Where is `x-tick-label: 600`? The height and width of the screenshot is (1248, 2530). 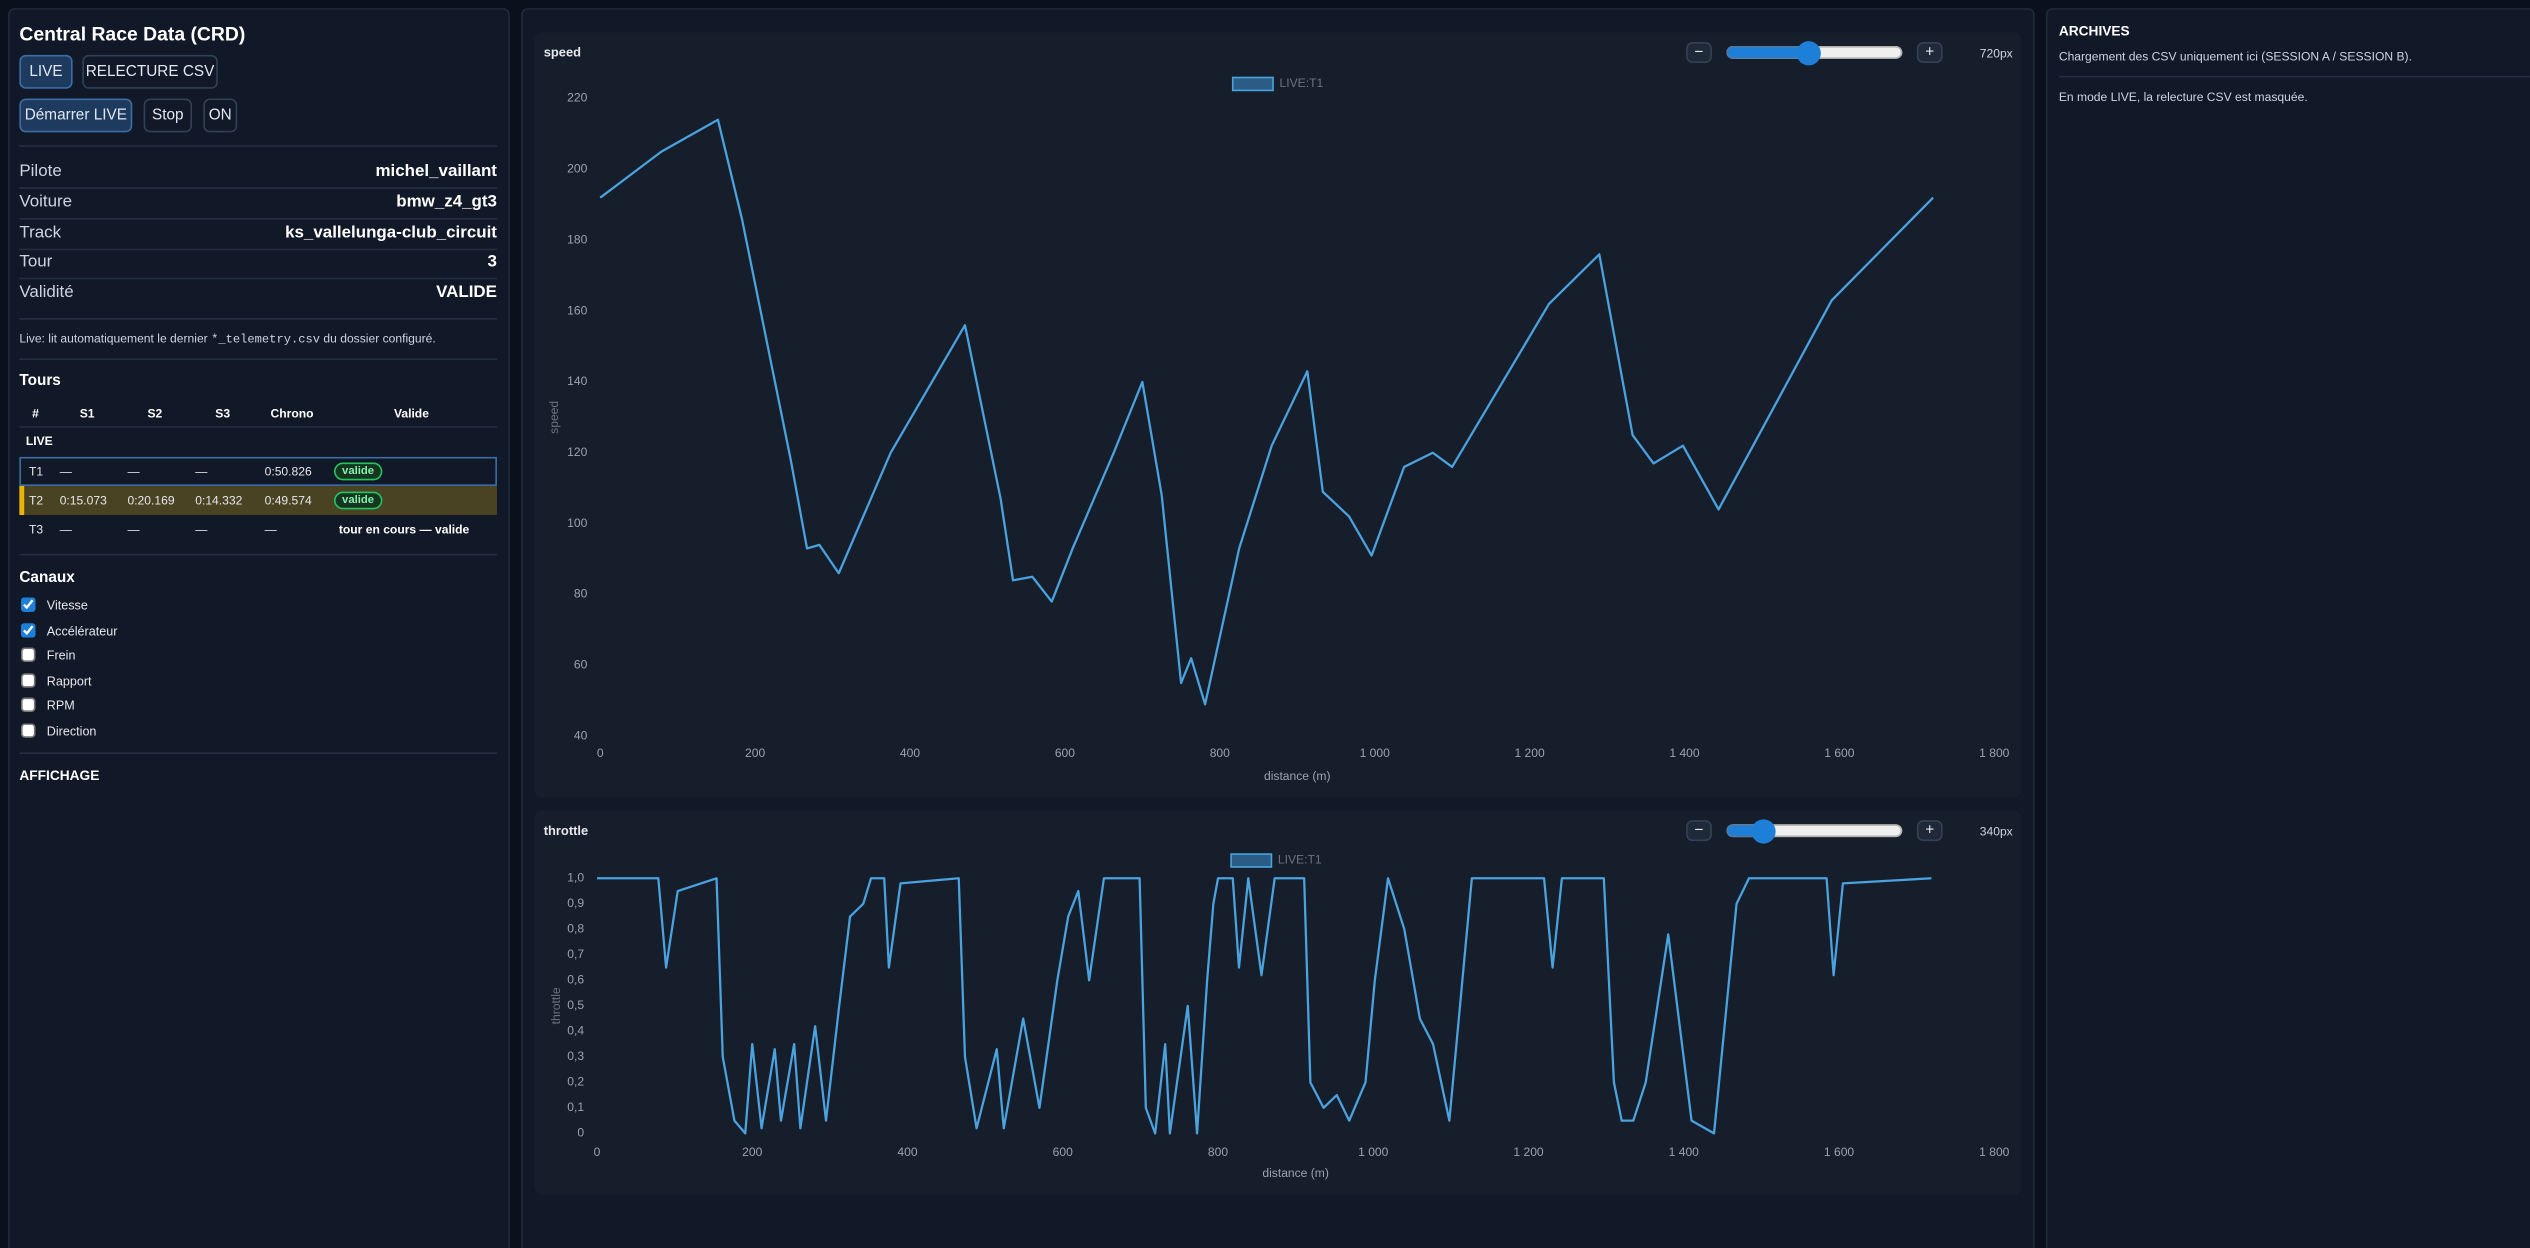 x-tick-label: 600 is located at coordinates (1063, 1152).